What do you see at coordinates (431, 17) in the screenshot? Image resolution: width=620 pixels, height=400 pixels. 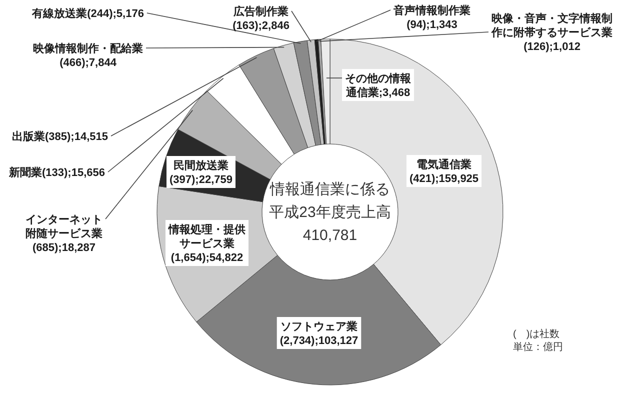 I see `slice-label: 音声情報制作業(94);1,343` at bounding box center [431, 17].